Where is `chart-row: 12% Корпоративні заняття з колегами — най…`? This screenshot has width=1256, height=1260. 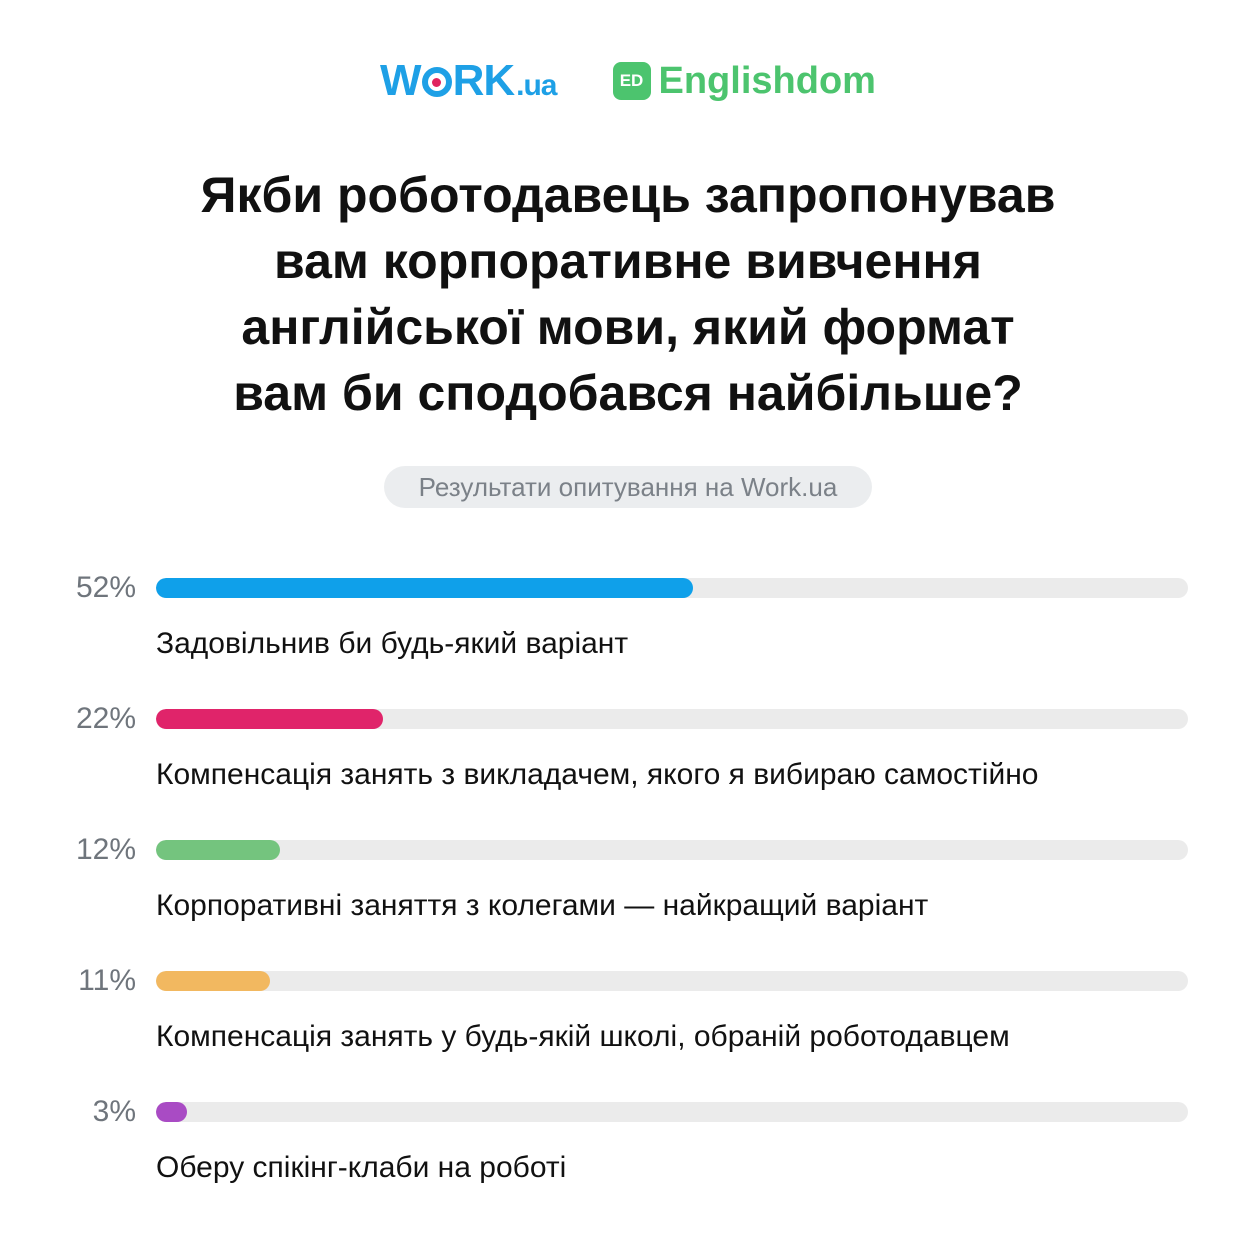
chart-row: 12% Корпоративні заняття з колегами — най… is located at coordinates (628, 888).